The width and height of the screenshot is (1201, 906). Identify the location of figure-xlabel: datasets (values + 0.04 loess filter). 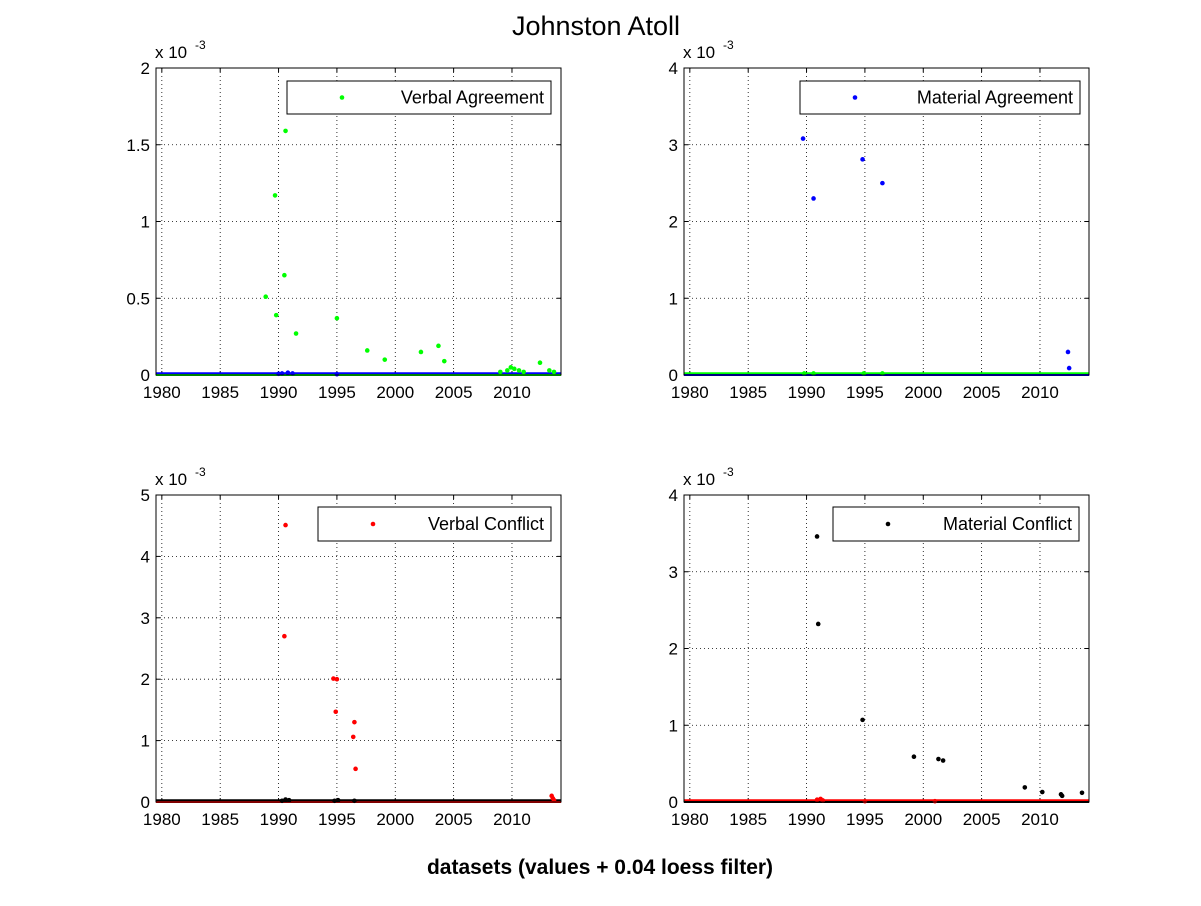
(600, 867).